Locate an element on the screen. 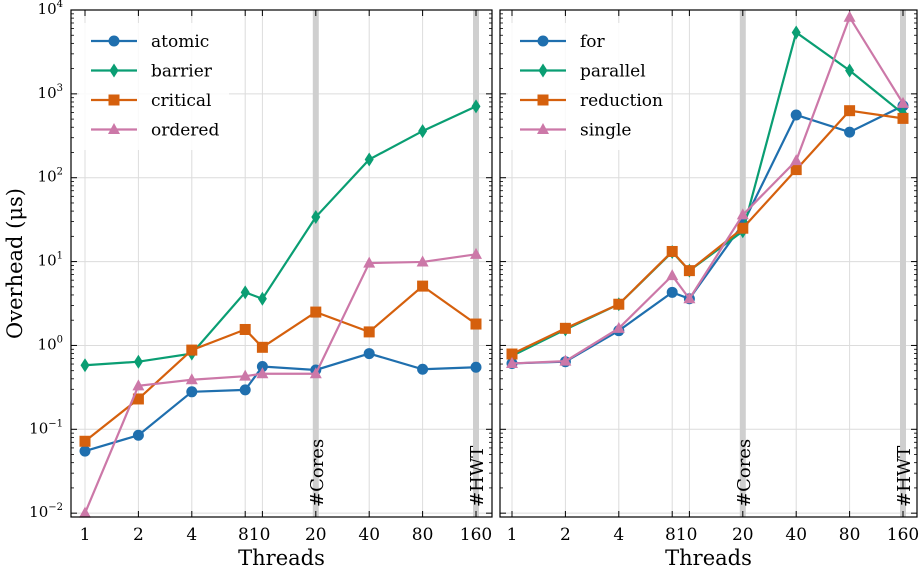 Image resolution: width=924 pixels, height=570 pixels. series-critical is located at coordinates (280, 363).